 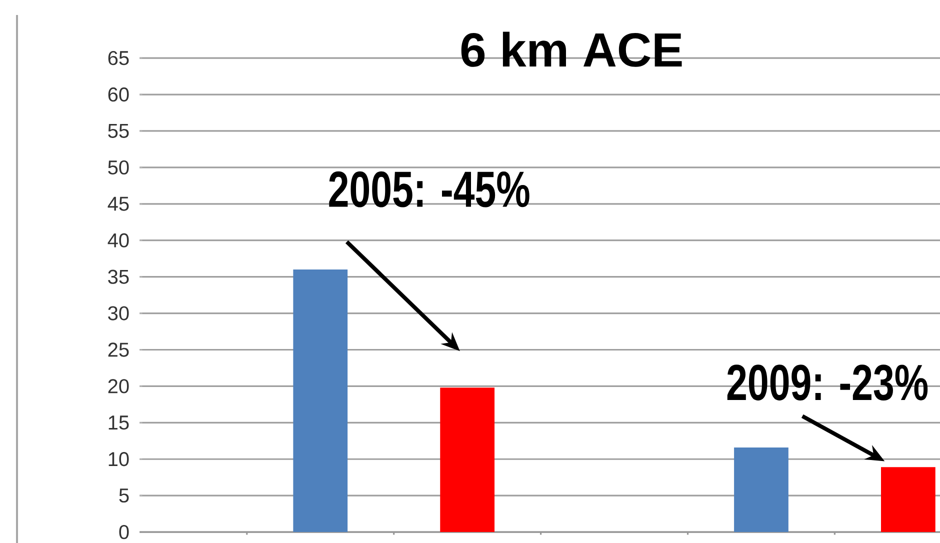 What do you see at coordinates (118, 167) in the screenshot?
I see `y-tick-label: 50` at bounding box center [118, 167].